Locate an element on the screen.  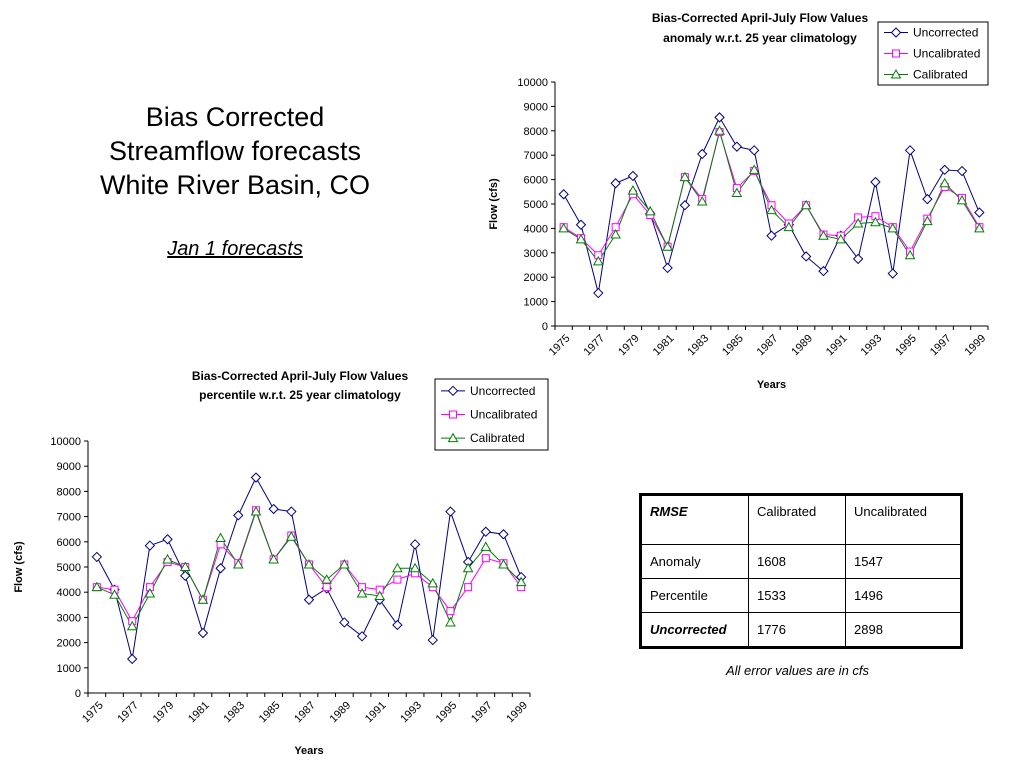
legend-label: Uncorrected is located at coordinates (502, 391).